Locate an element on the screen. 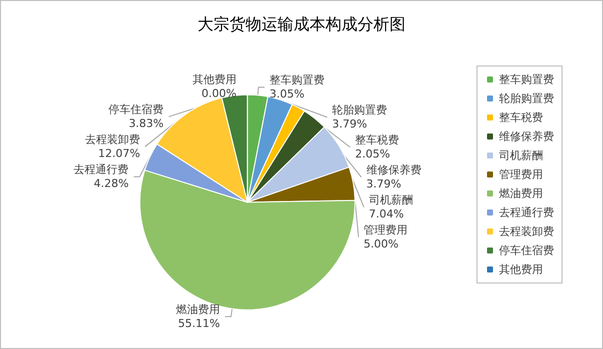 This screenshot has height=349, width=603. category-label: 其他费用 is located at coordinates (214, 79).